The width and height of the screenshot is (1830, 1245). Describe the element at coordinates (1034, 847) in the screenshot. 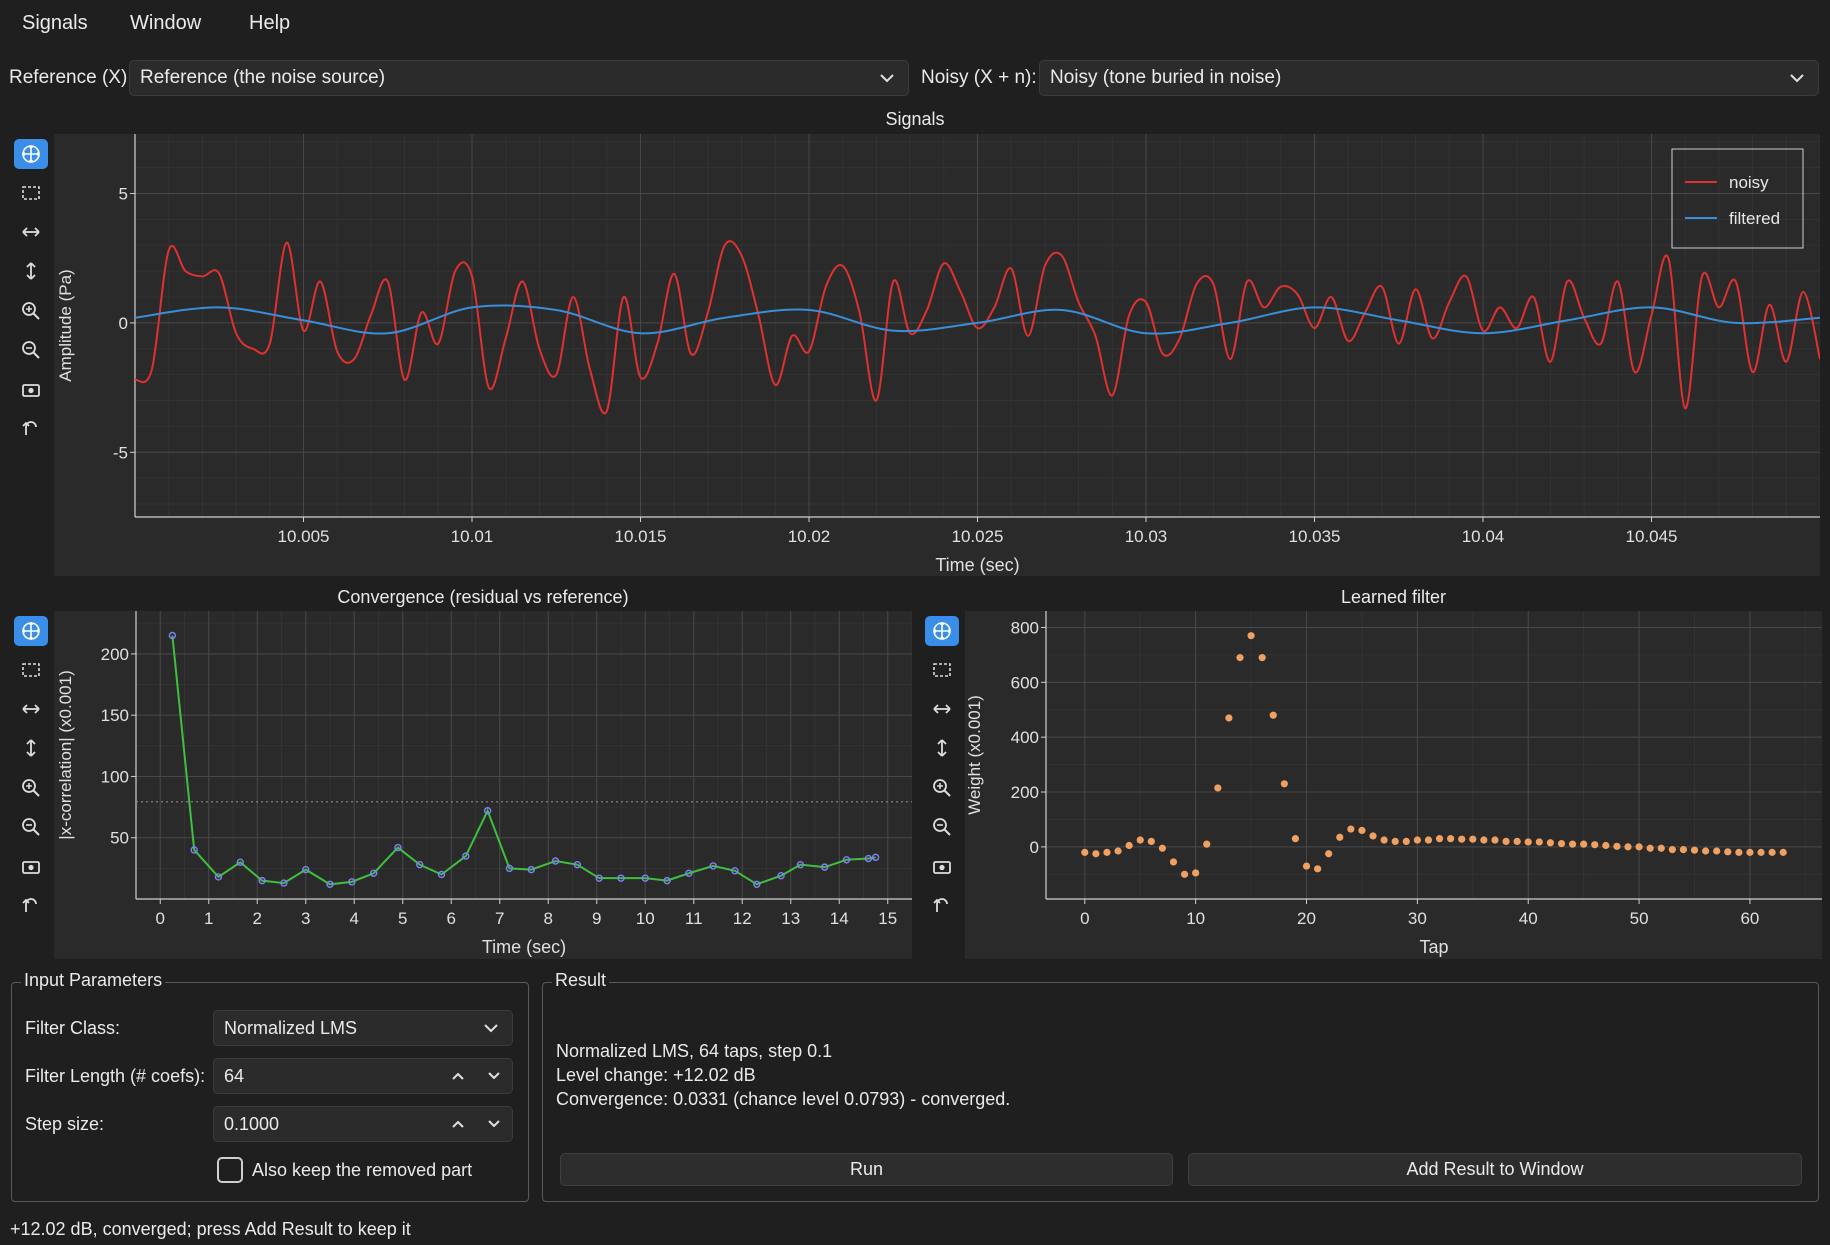

I see `y-tick-label: 0` at that location.